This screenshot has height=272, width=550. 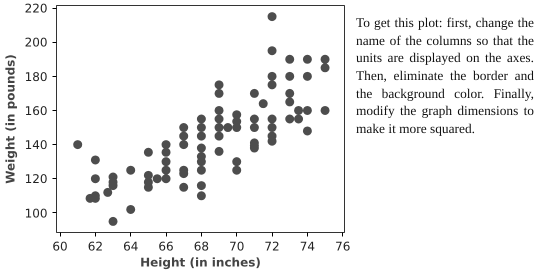 I want to click on x-tick-label: 76, so click(x=342, y=247).